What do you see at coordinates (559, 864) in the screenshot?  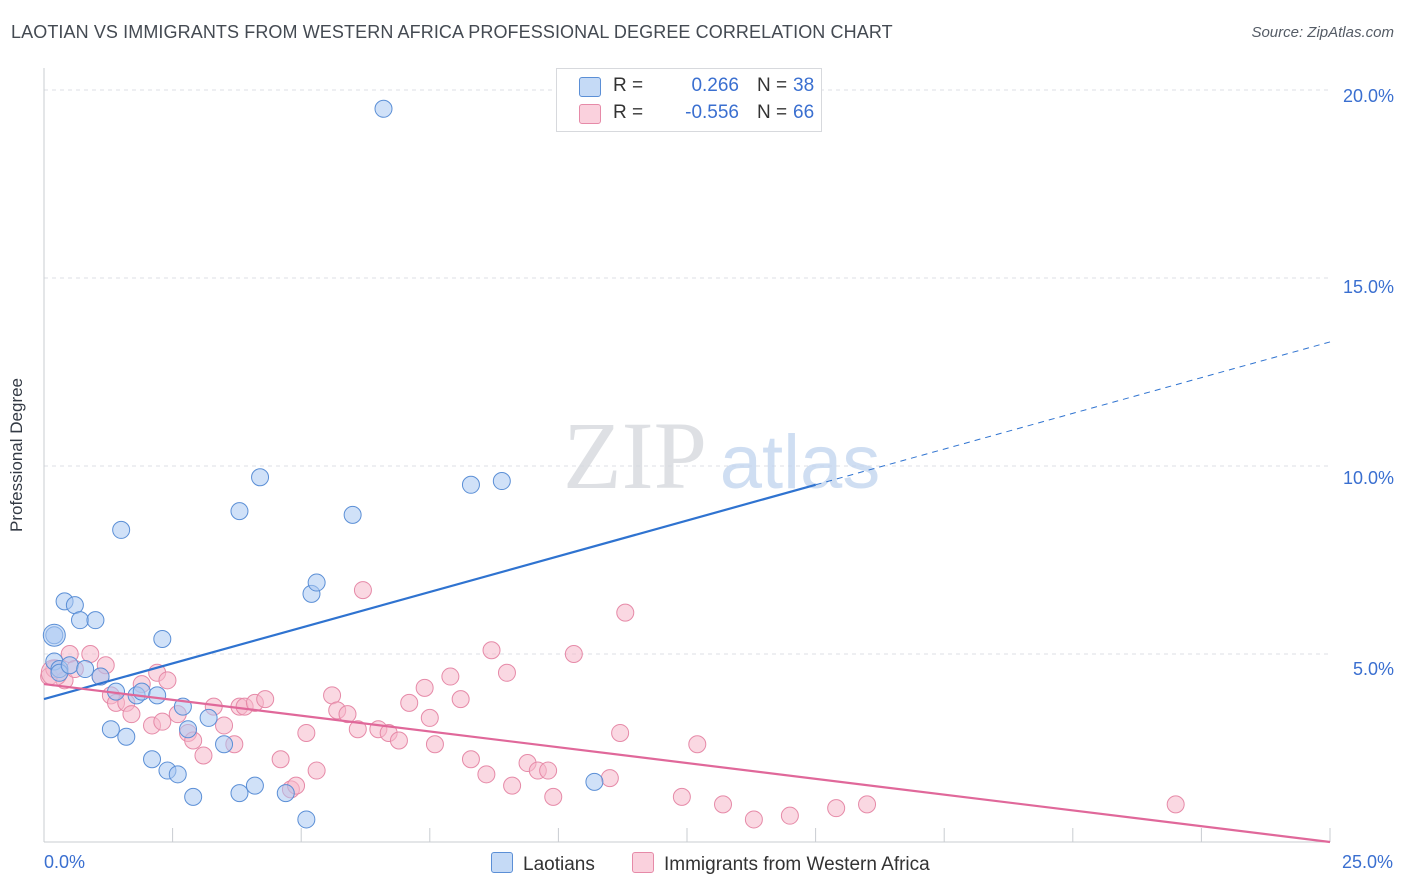 I see `bottom-legend-label-laotians: Laotians` at bounding box center [559, 864].